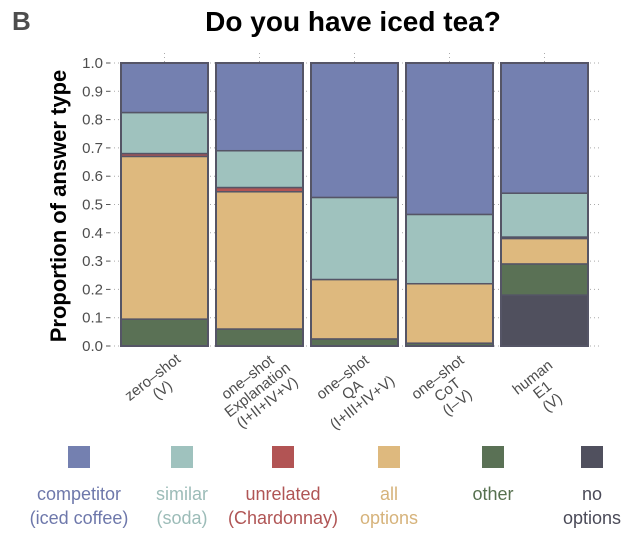 The image size is (642, 536). Describe the element at coordinates (79, 457) in the screenshot. I see `legend-swatch-competitor` at that location.